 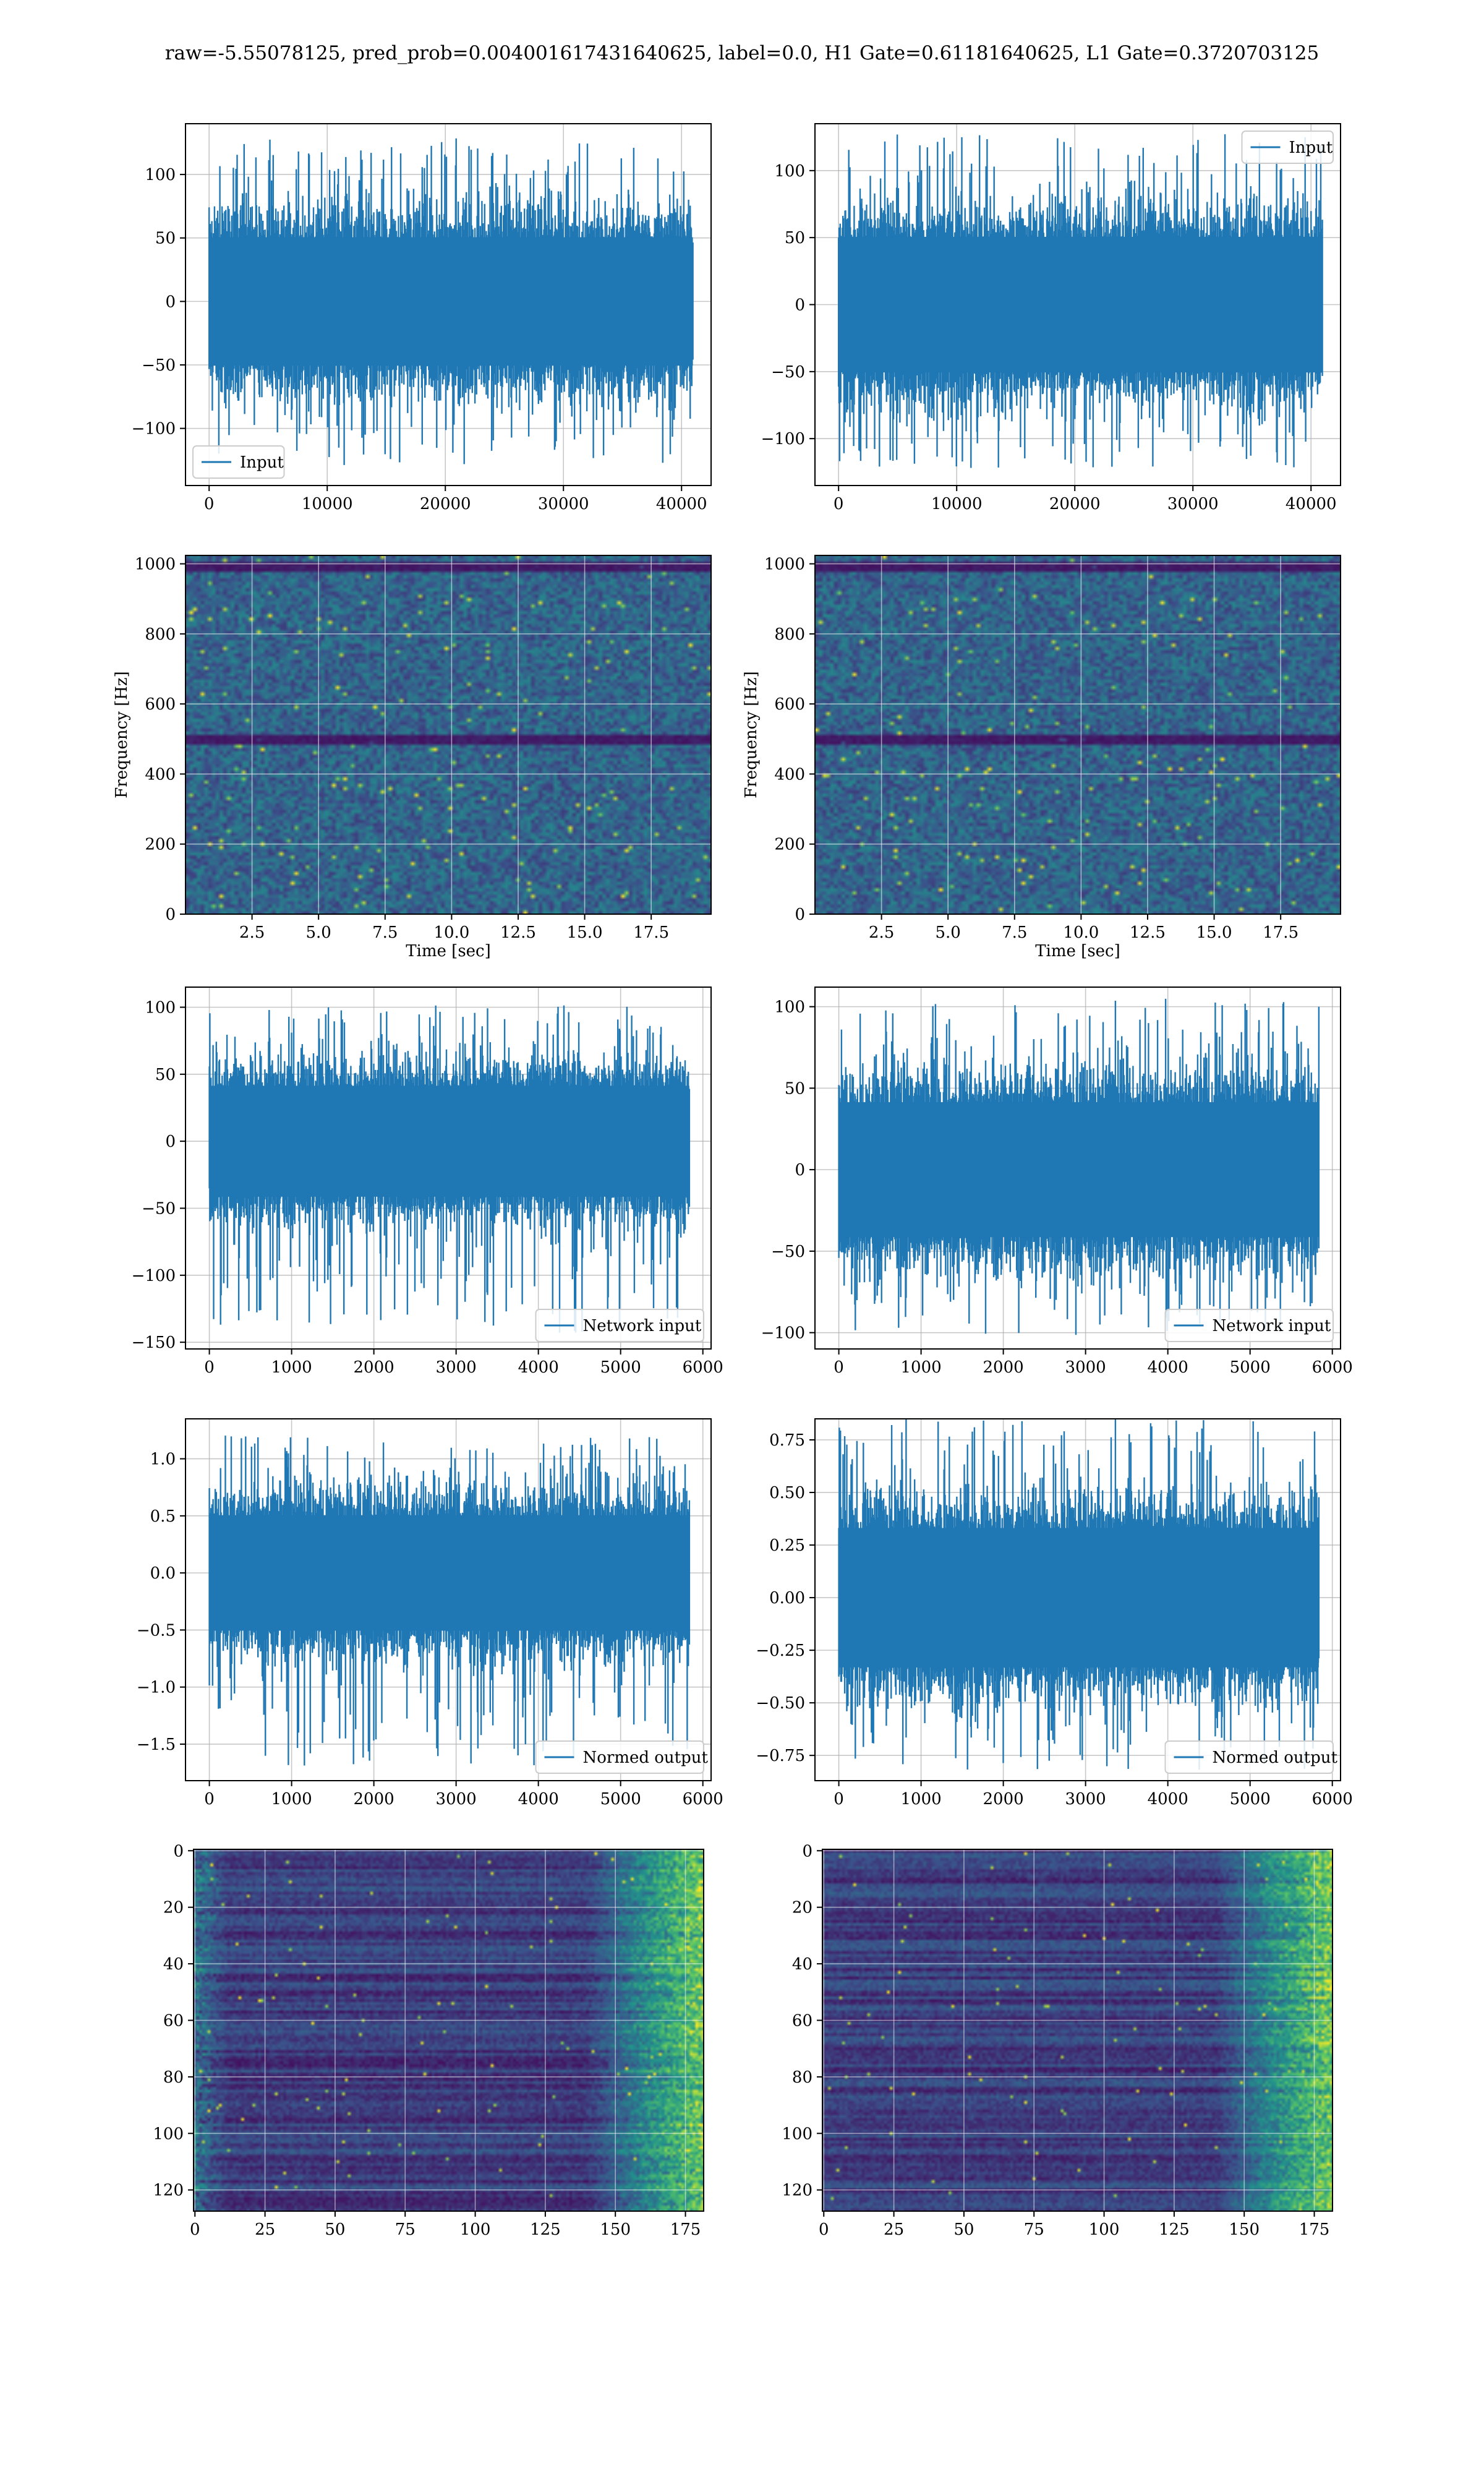 I want to click on legend-label: Normed output, so click(x=646, y=1757).